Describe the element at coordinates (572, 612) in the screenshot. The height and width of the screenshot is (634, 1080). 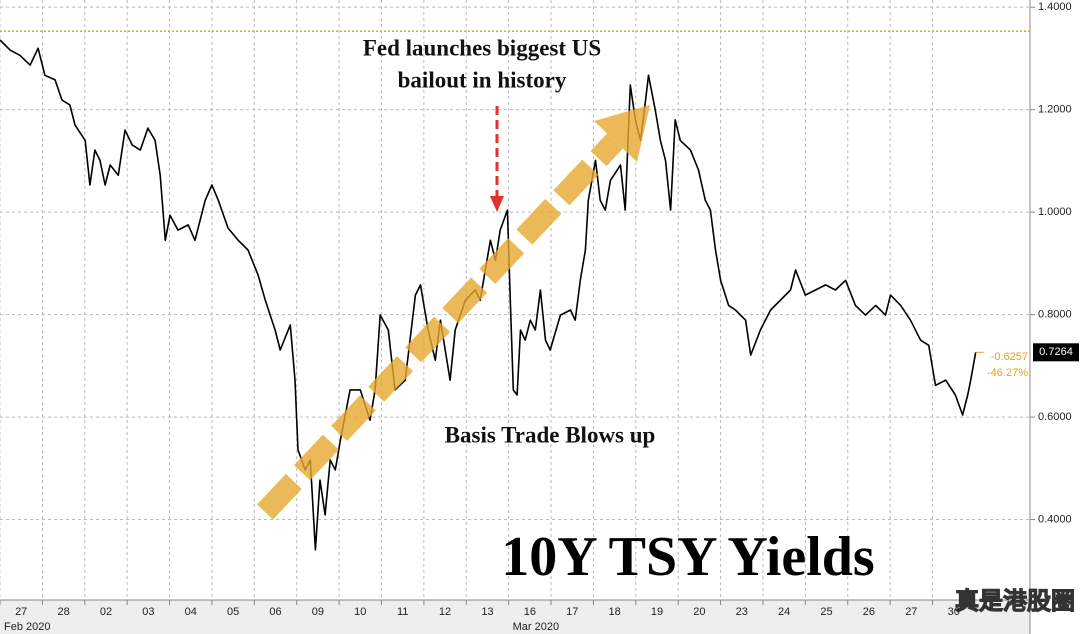
I see `x-tick-label: 17` at that location.